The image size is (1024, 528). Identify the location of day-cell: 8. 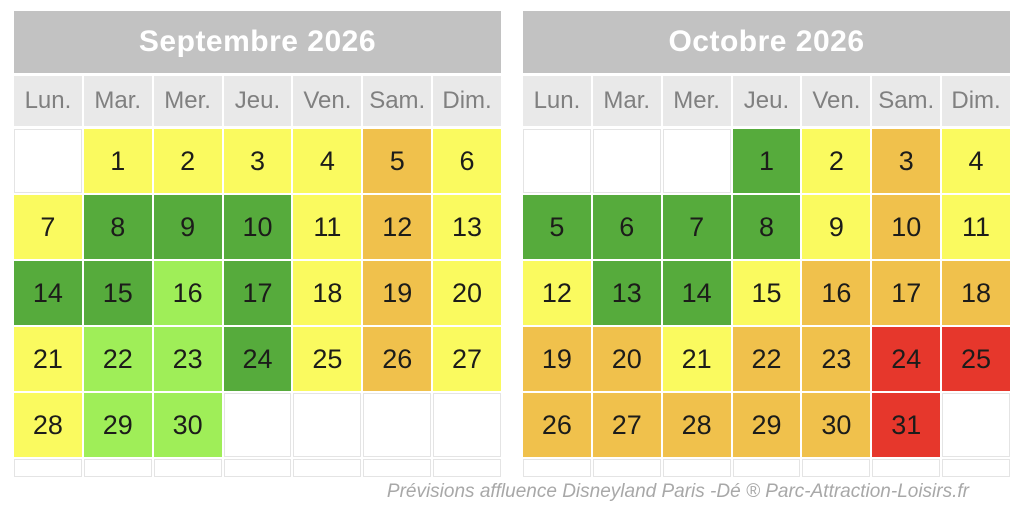
(117, 227).